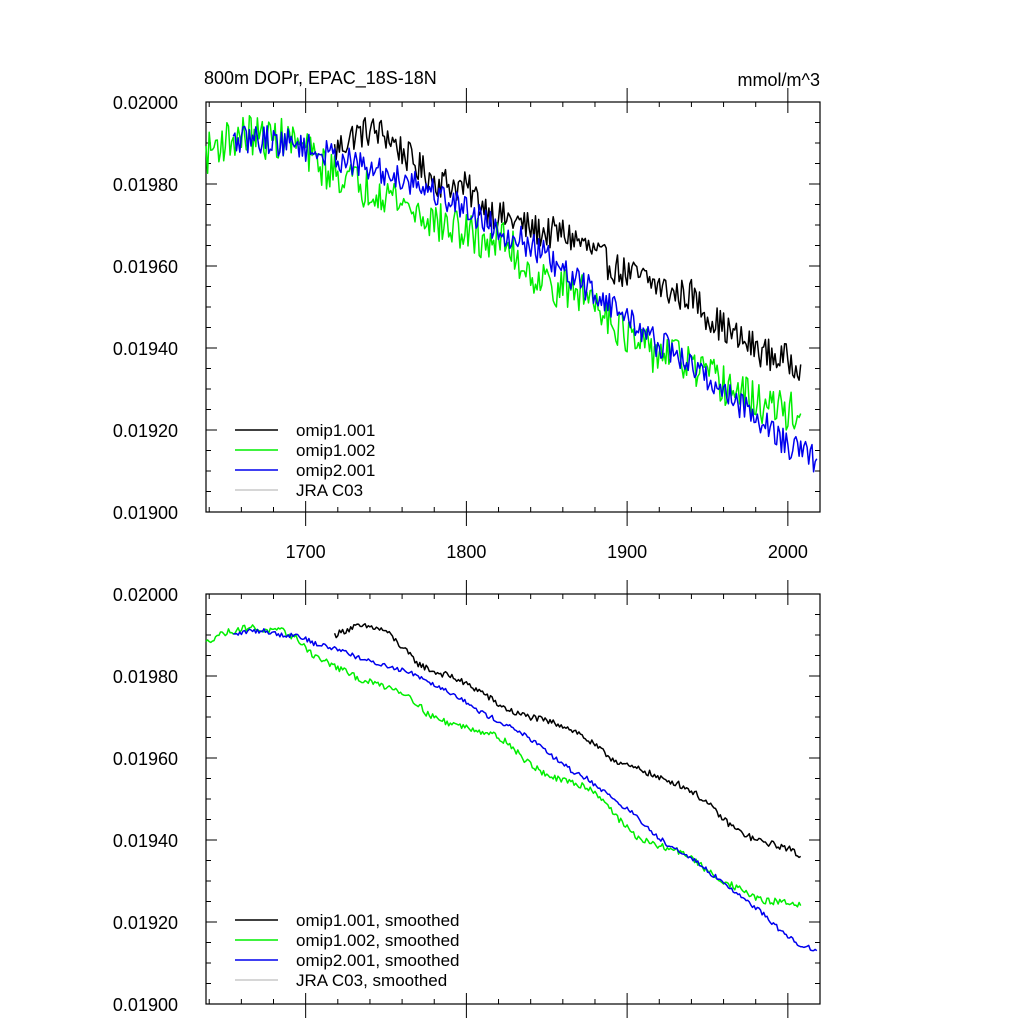 This screenshot has width=1024, height=1024. What do you see at coordinates (378, 940) in the screenshot?
I see `legend-label: omip1.002, smoothed` at bounding box center [378, 940].